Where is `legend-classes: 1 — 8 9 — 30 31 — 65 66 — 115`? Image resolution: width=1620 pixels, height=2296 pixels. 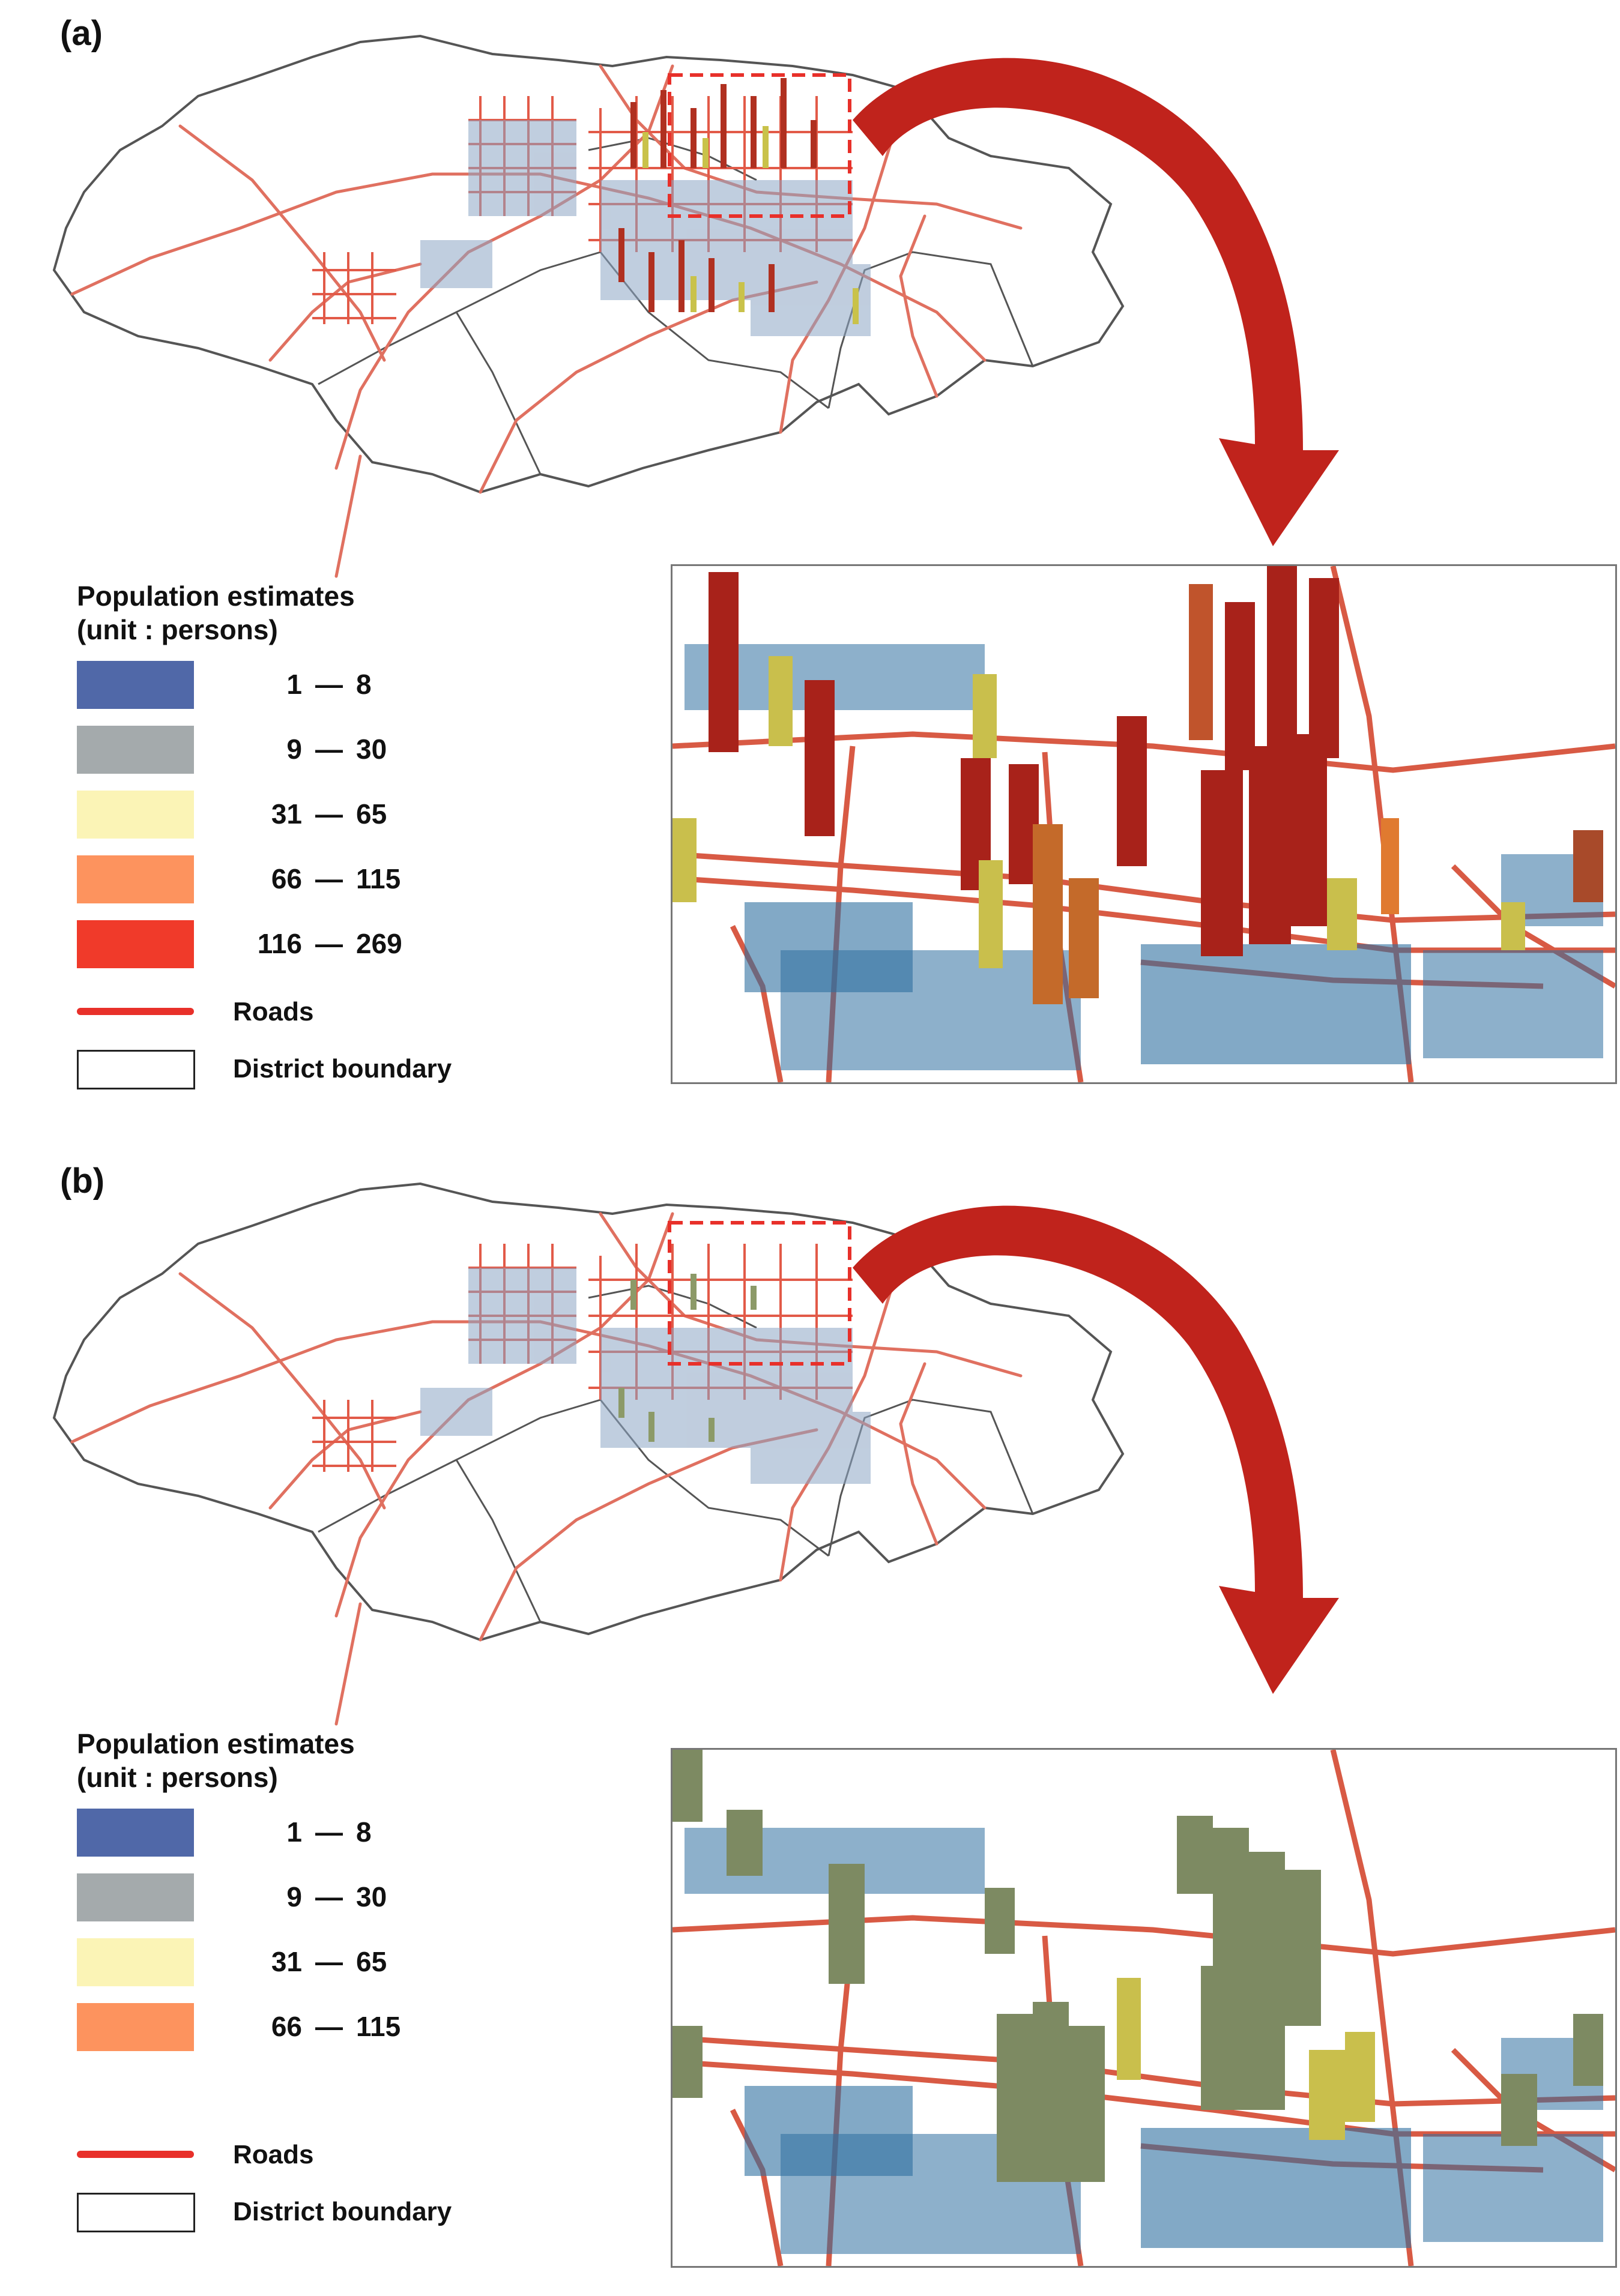 legend-classes: 1 — 8 9 — 30 31 — 65 66 — 115 is located at coordinates (347, 1931).